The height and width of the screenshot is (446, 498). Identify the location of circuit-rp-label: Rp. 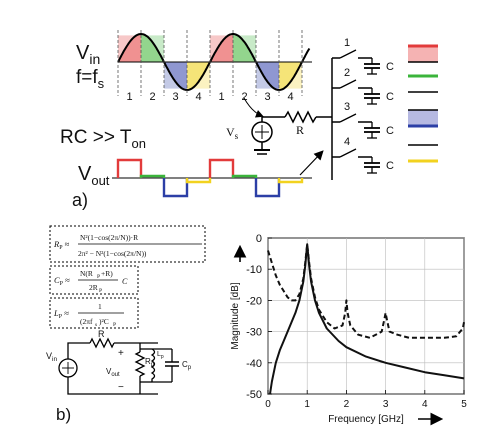
(150, 362).